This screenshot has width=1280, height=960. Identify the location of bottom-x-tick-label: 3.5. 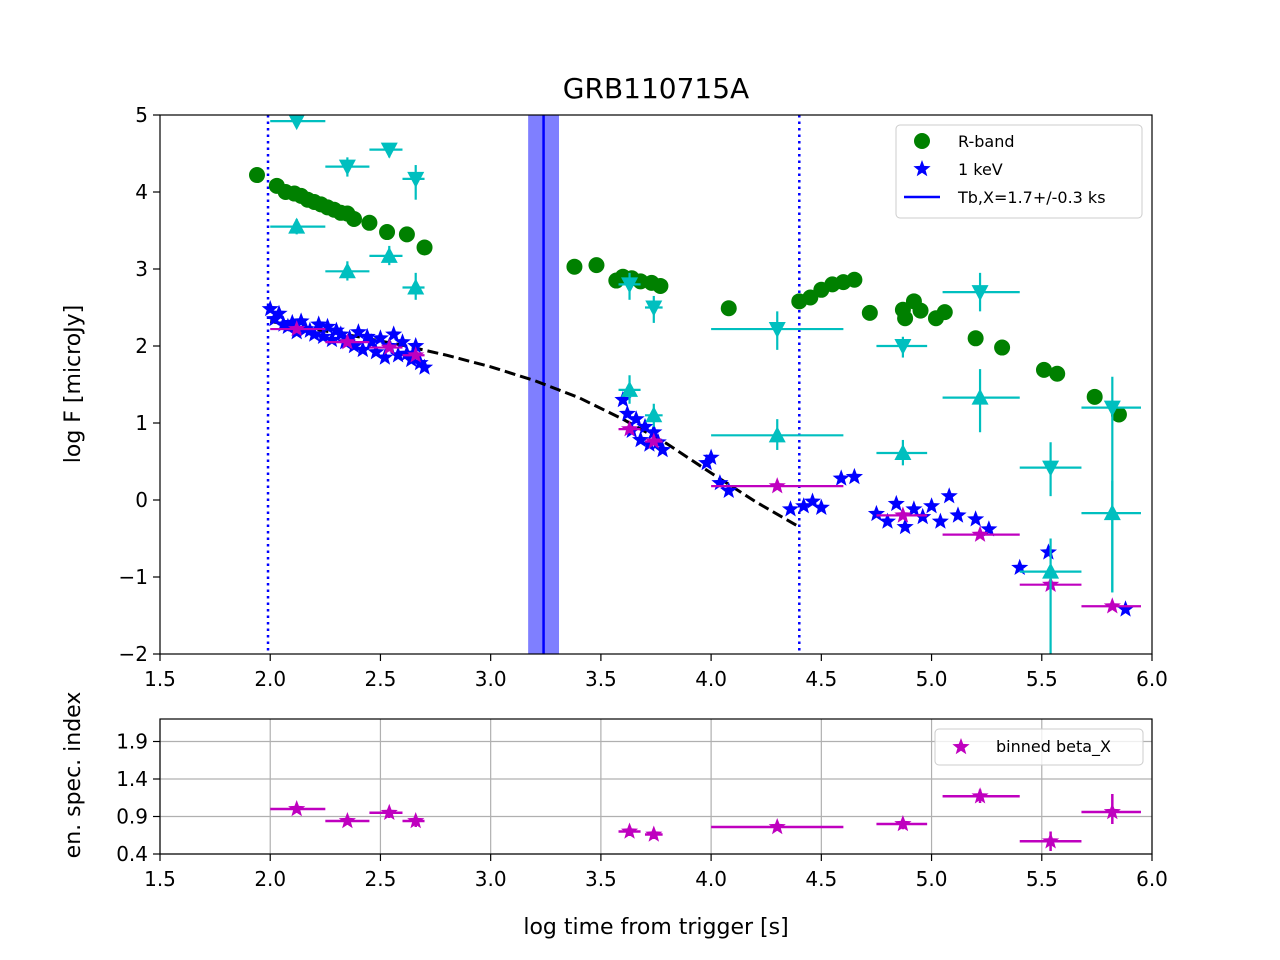
(601, 879).